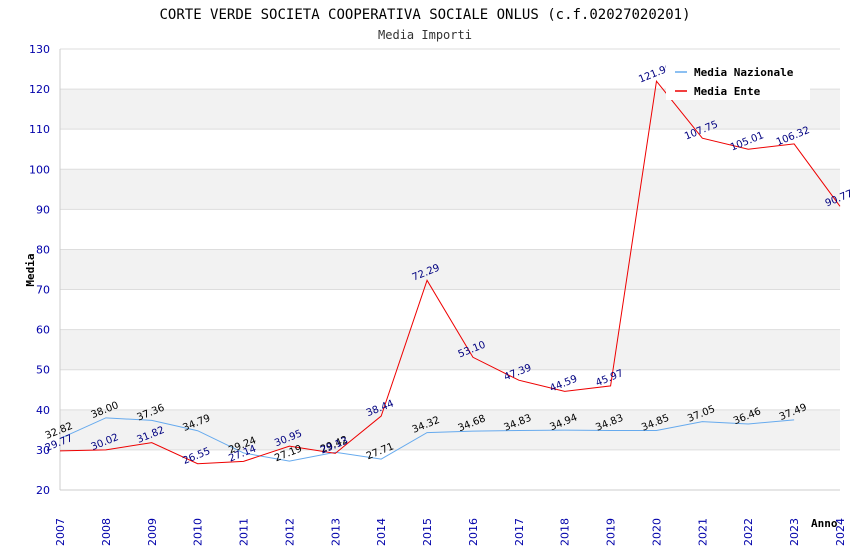 Image resolution: width=850 pixels, height=550 pixels. Describe the element at coordinates (702, 532) in the screenshot. I see `x-tick-label: 2021` at that location.